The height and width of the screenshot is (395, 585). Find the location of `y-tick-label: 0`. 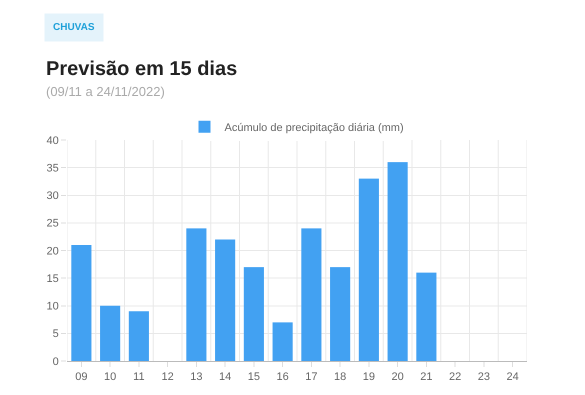

y-tick-label: 0 is located at coordinates (55, 362).